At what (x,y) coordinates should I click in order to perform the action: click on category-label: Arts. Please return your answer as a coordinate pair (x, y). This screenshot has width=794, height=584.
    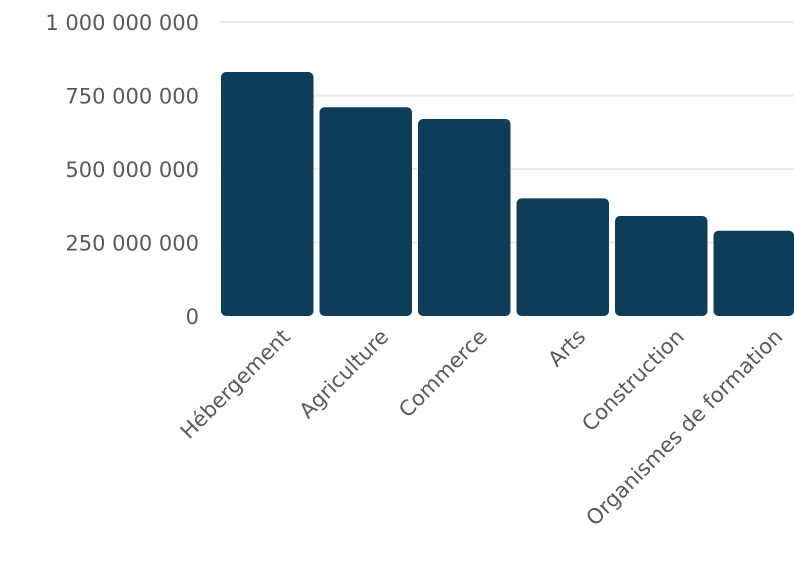
    Looking at the image, I should click on (566, 348).